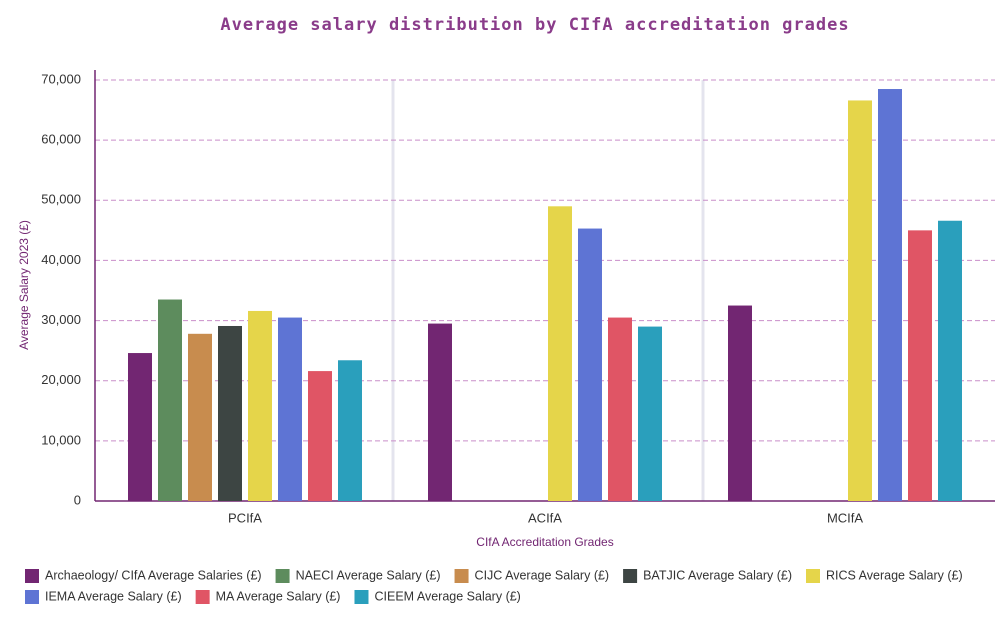  What do you see at coordinates (245, 517) in the screenshot?
I see `x-tick-label: PCIfA` at bounding box center [245, 517].